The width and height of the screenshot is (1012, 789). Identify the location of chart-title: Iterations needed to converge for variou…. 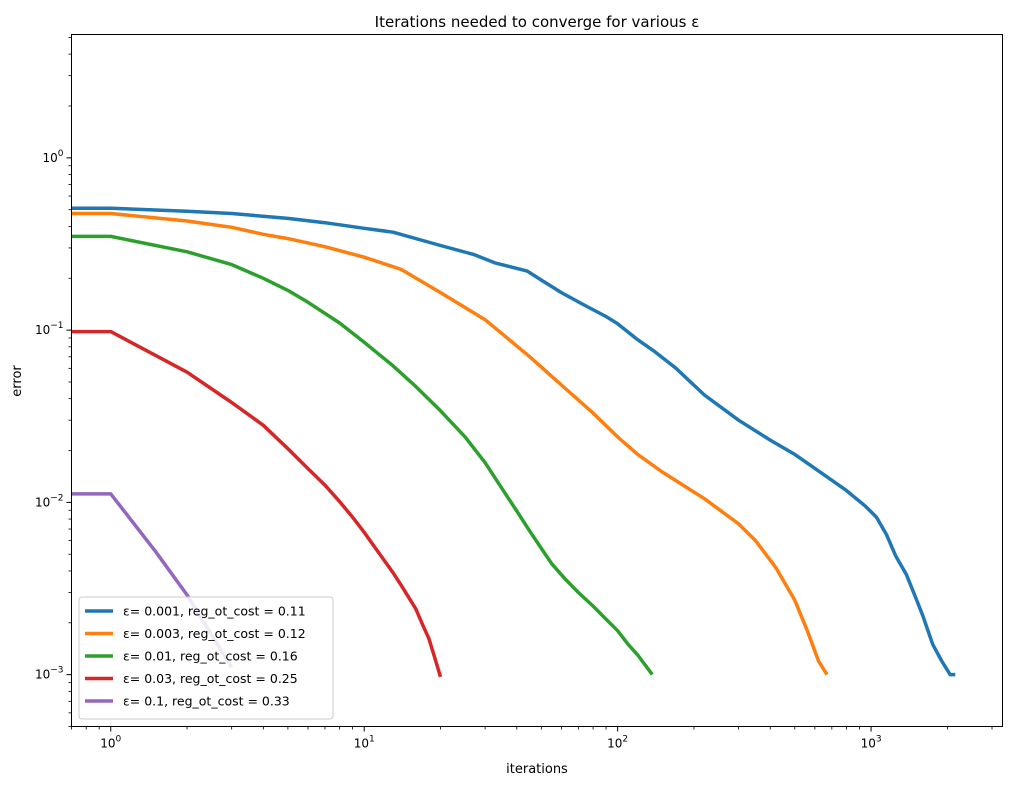
(537, 22).